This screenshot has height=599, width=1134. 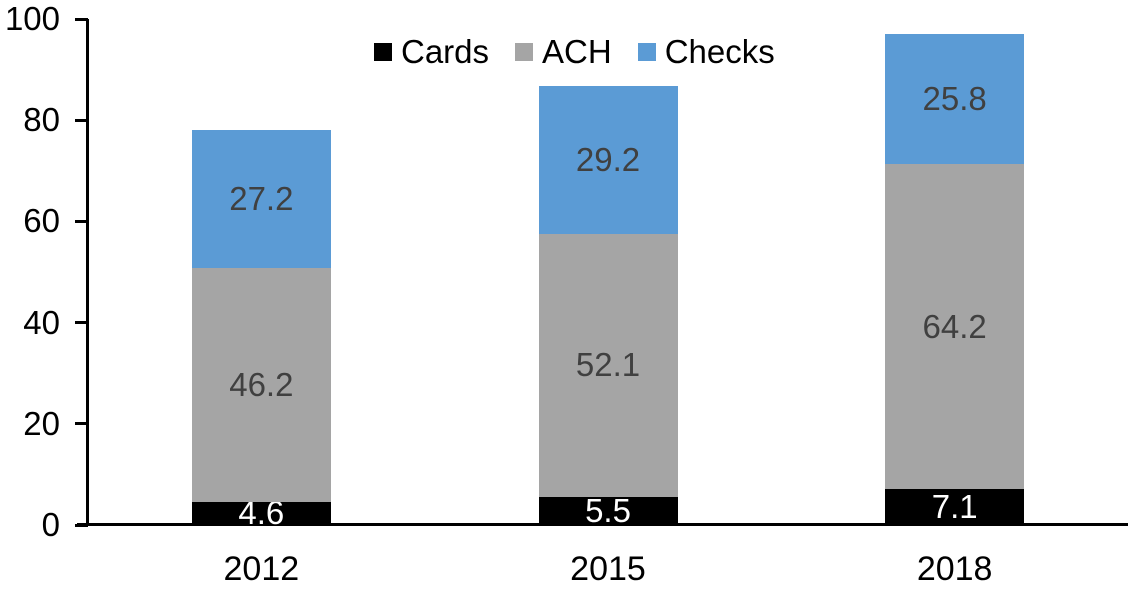 What do you see at coordinates (87, 272) in the screenshot?
I see `y-axis-line` at bounding box center [87, 272].